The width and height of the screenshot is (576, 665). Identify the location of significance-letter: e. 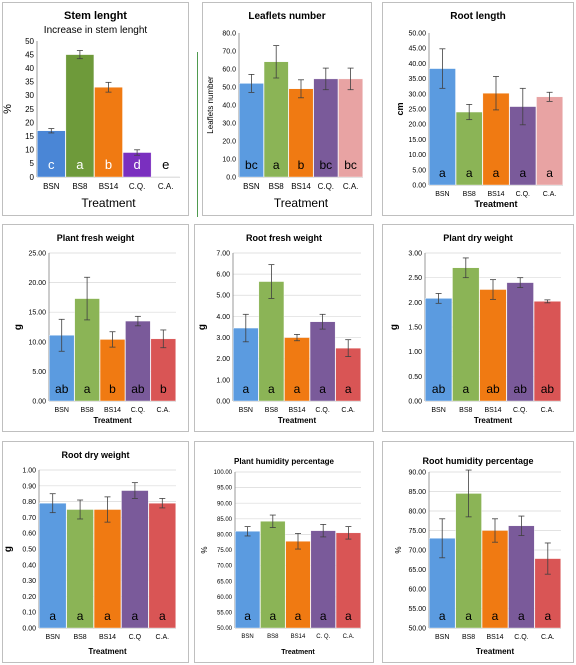
(165, 164).